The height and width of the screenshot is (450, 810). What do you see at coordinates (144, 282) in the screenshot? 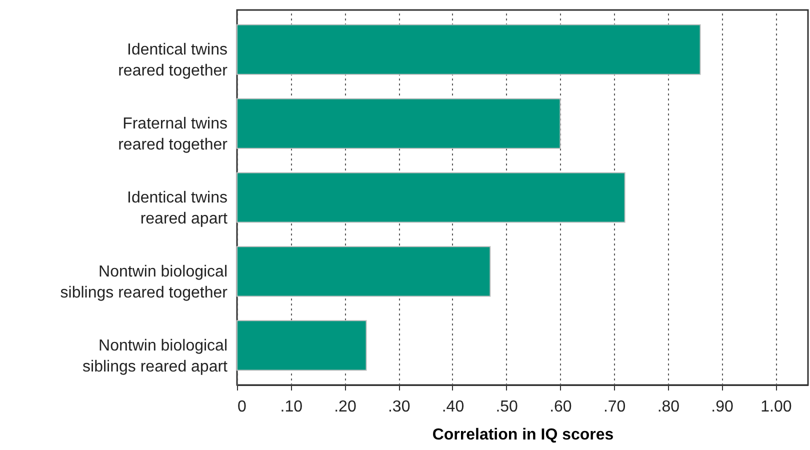
I see `y-tick-label: Nontwin biological siblings reared together` at bounding box center [144, 282].